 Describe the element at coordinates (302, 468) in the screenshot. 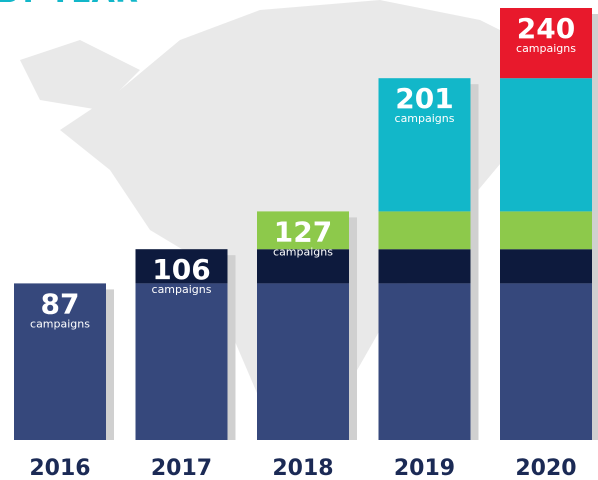

I see `x-tick-label: 2018` at that location.